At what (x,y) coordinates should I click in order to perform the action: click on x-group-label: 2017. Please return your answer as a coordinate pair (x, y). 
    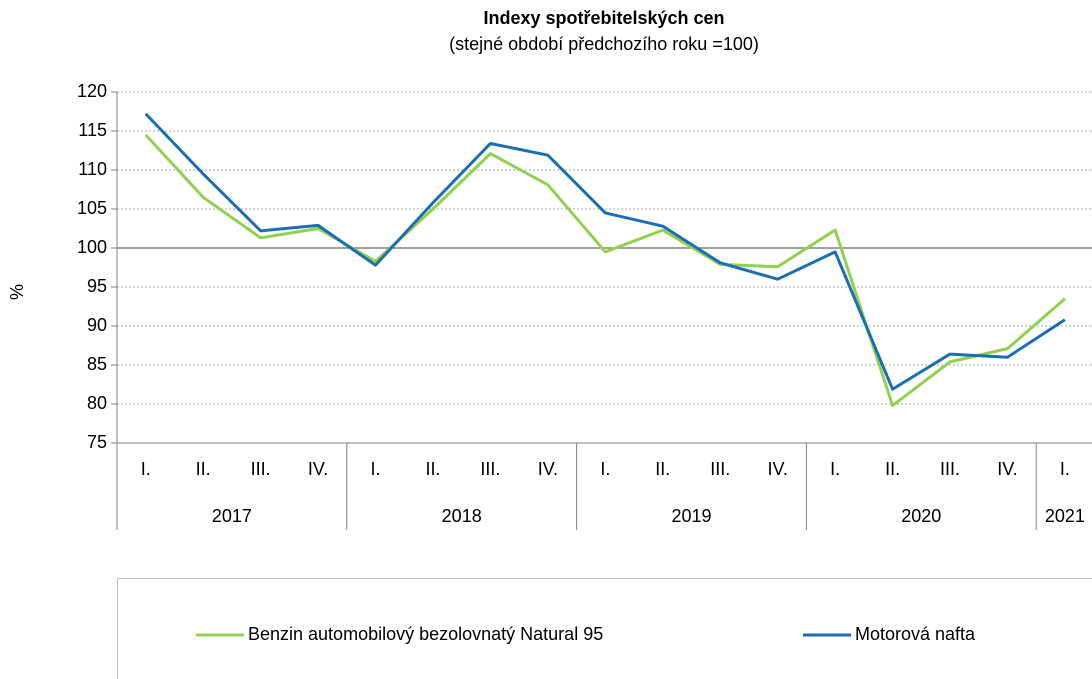
    Looking at the image, I should click on (232, 516).